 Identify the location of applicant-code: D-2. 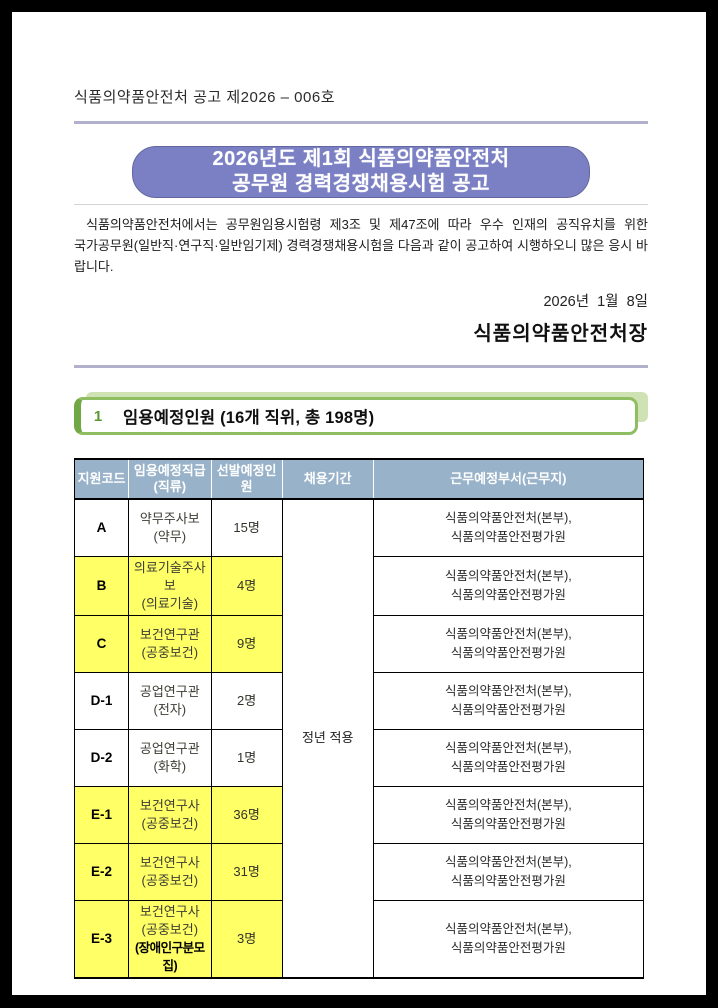
(101, 757).